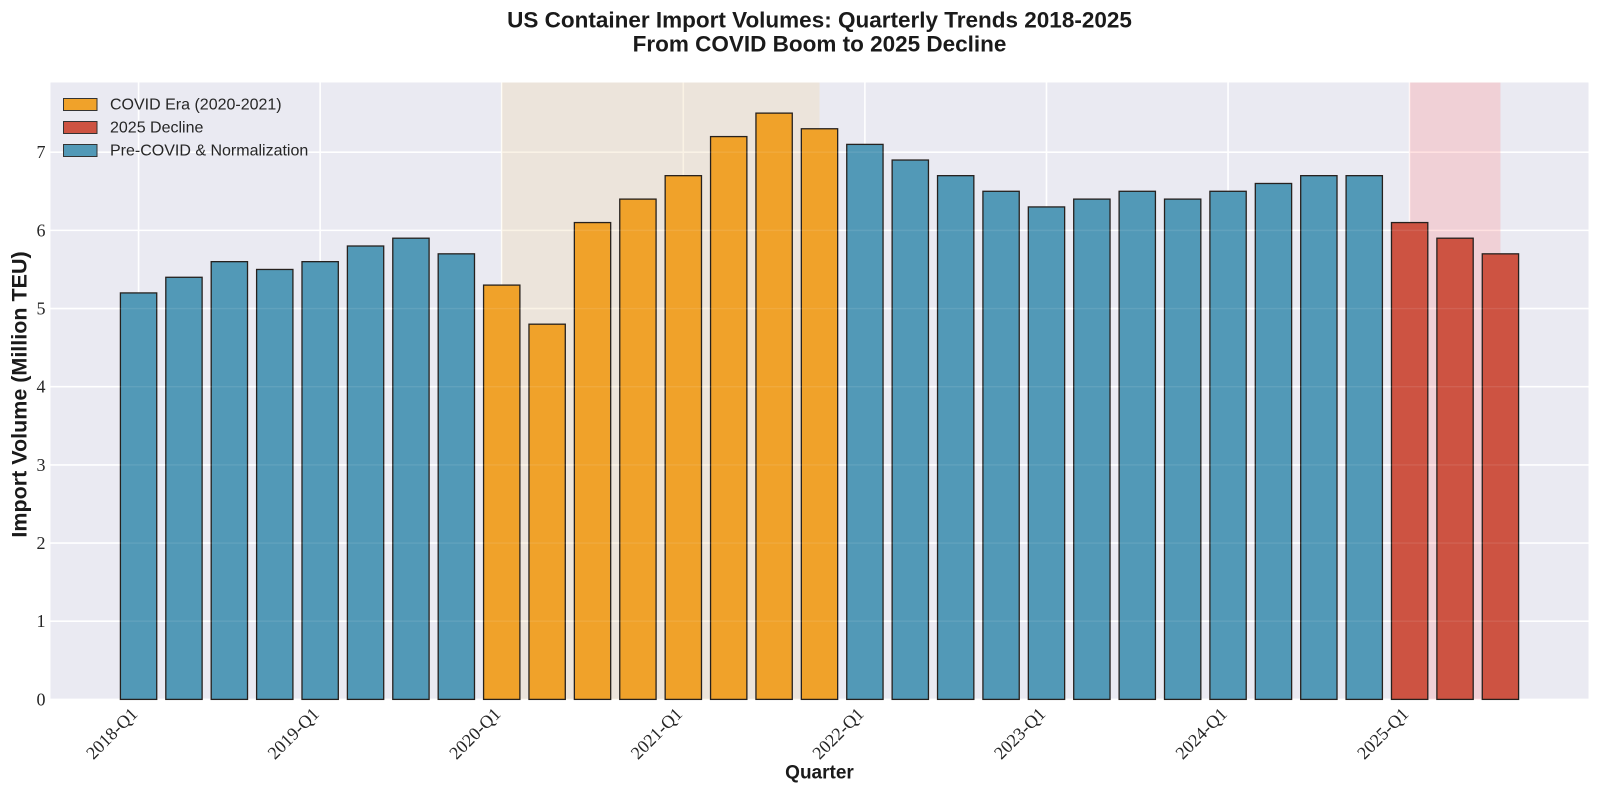 The image size is (1600, 801). What do you see at coordinates (41, 152) in the screenshot?
I see `svg-text: 7` at bounding box center [41, 152].